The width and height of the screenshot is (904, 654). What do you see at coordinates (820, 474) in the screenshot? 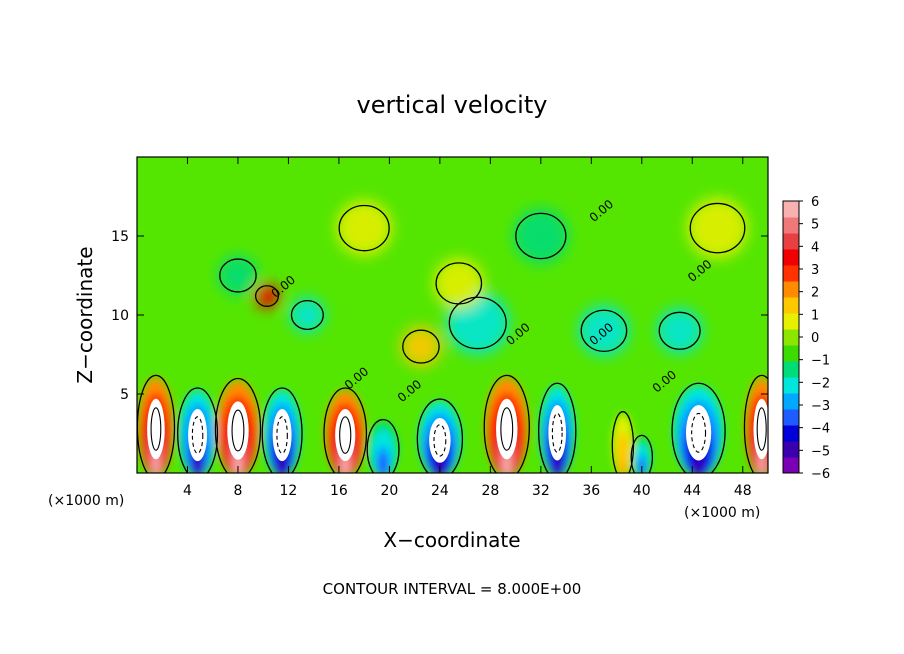
I see `colorbar-label: −6` at bounding box center [820, 474].